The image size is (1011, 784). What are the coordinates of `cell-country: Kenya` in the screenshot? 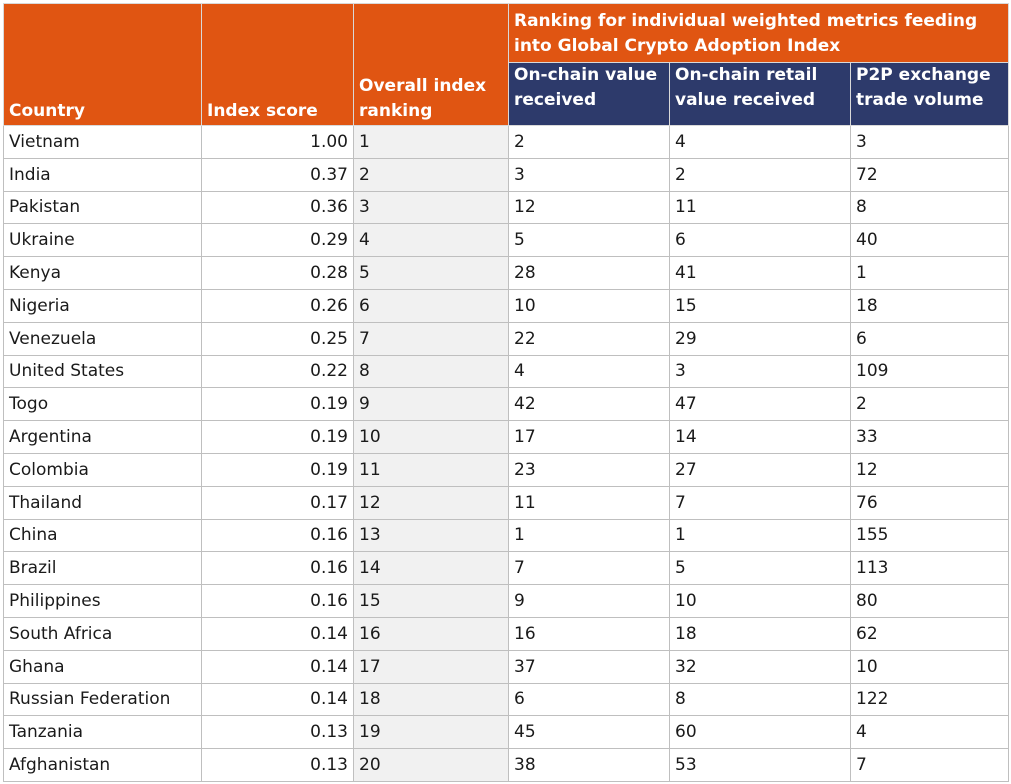 It's located at (102, 273).